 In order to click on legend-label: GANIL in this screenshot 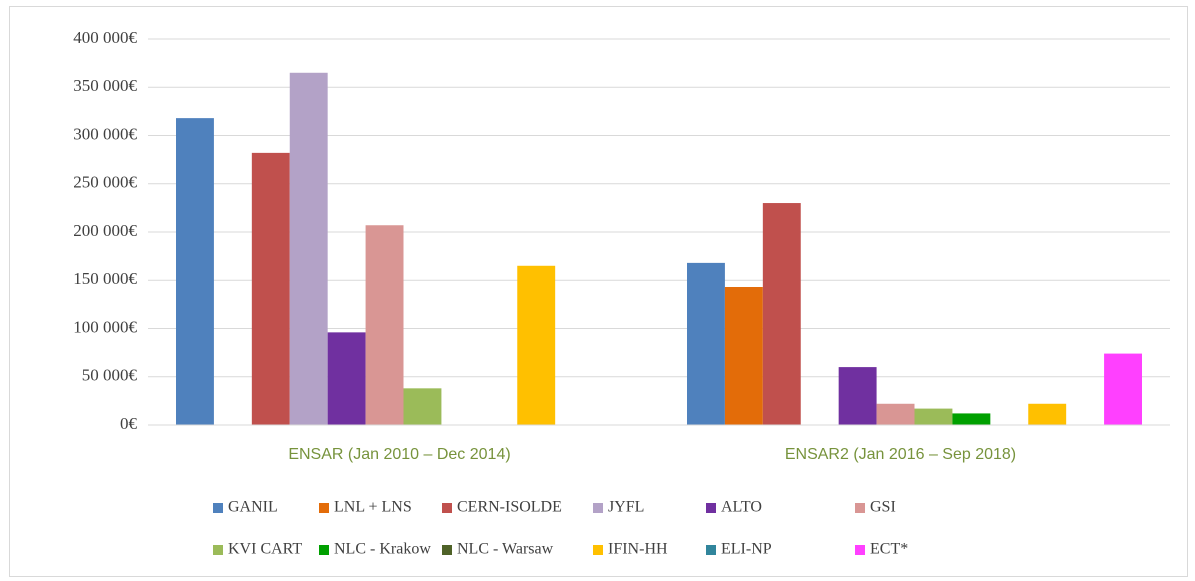, I will do `click(253, 507)`.